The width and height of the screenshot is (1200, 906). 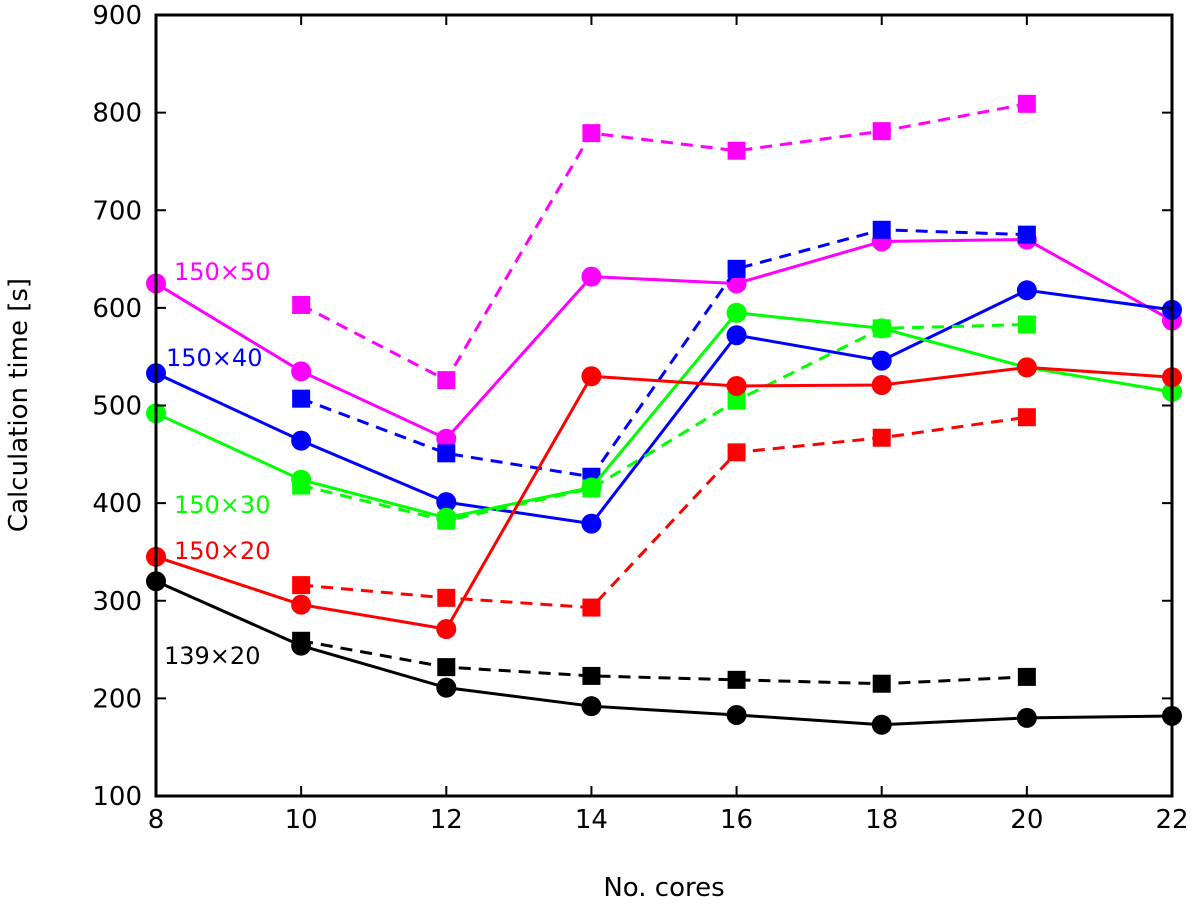 I want to click on series-label: 150×30, so click(x=222, y=505).